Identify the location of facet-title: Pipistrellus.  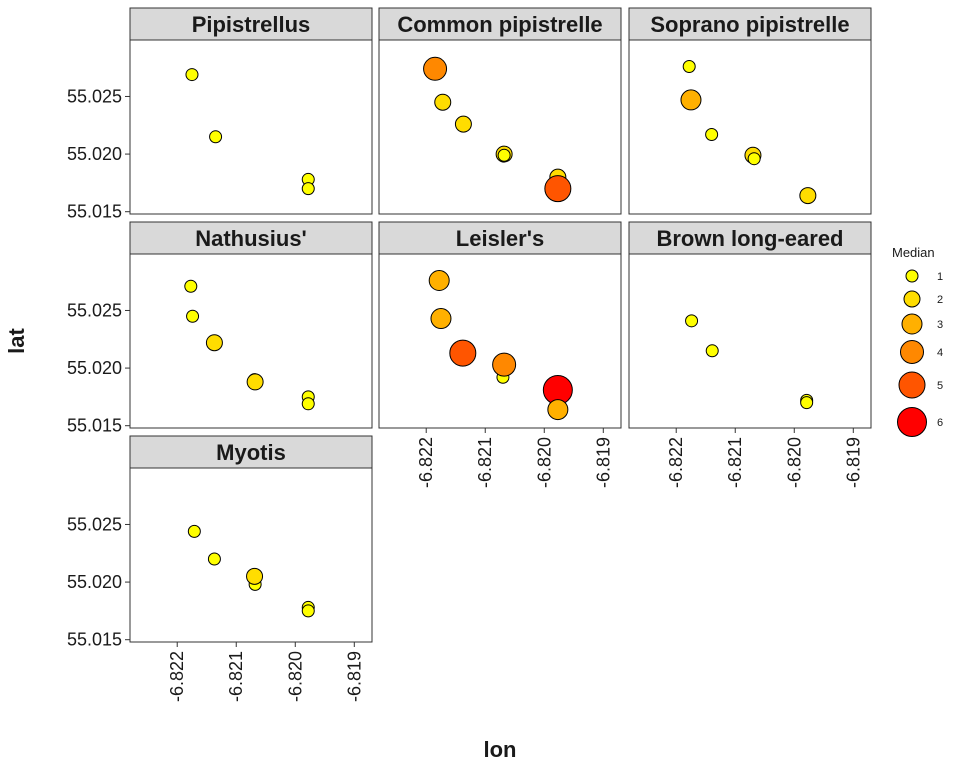
(251, 24).